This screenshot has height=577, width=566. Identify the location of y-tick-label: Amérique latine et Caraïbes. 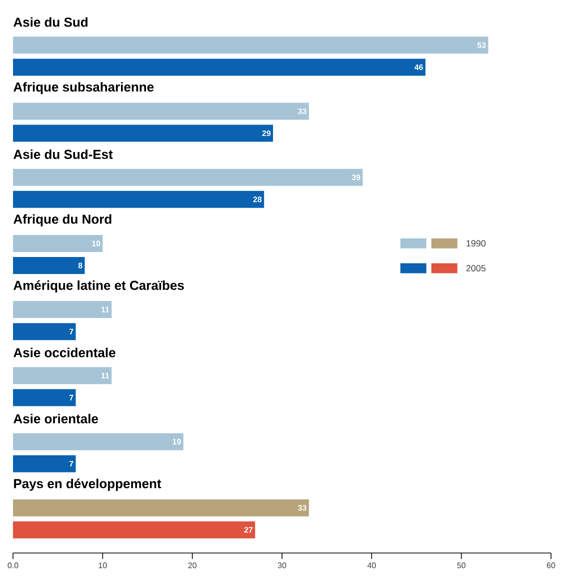
(99, 286).